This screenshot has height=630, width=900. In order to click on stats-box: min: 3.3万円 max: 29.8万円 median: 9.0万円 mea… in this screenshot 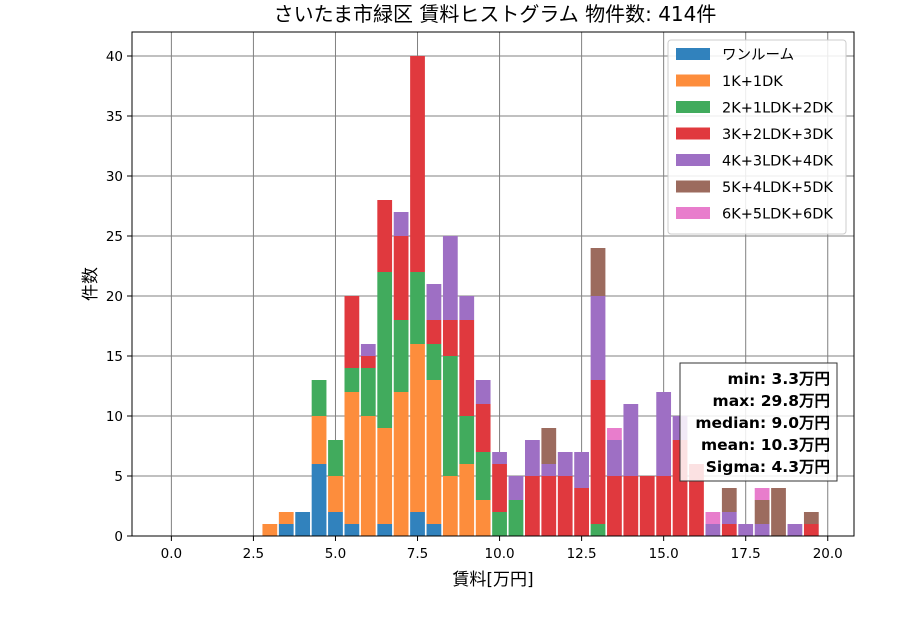, I will do `click(758, 422)`.